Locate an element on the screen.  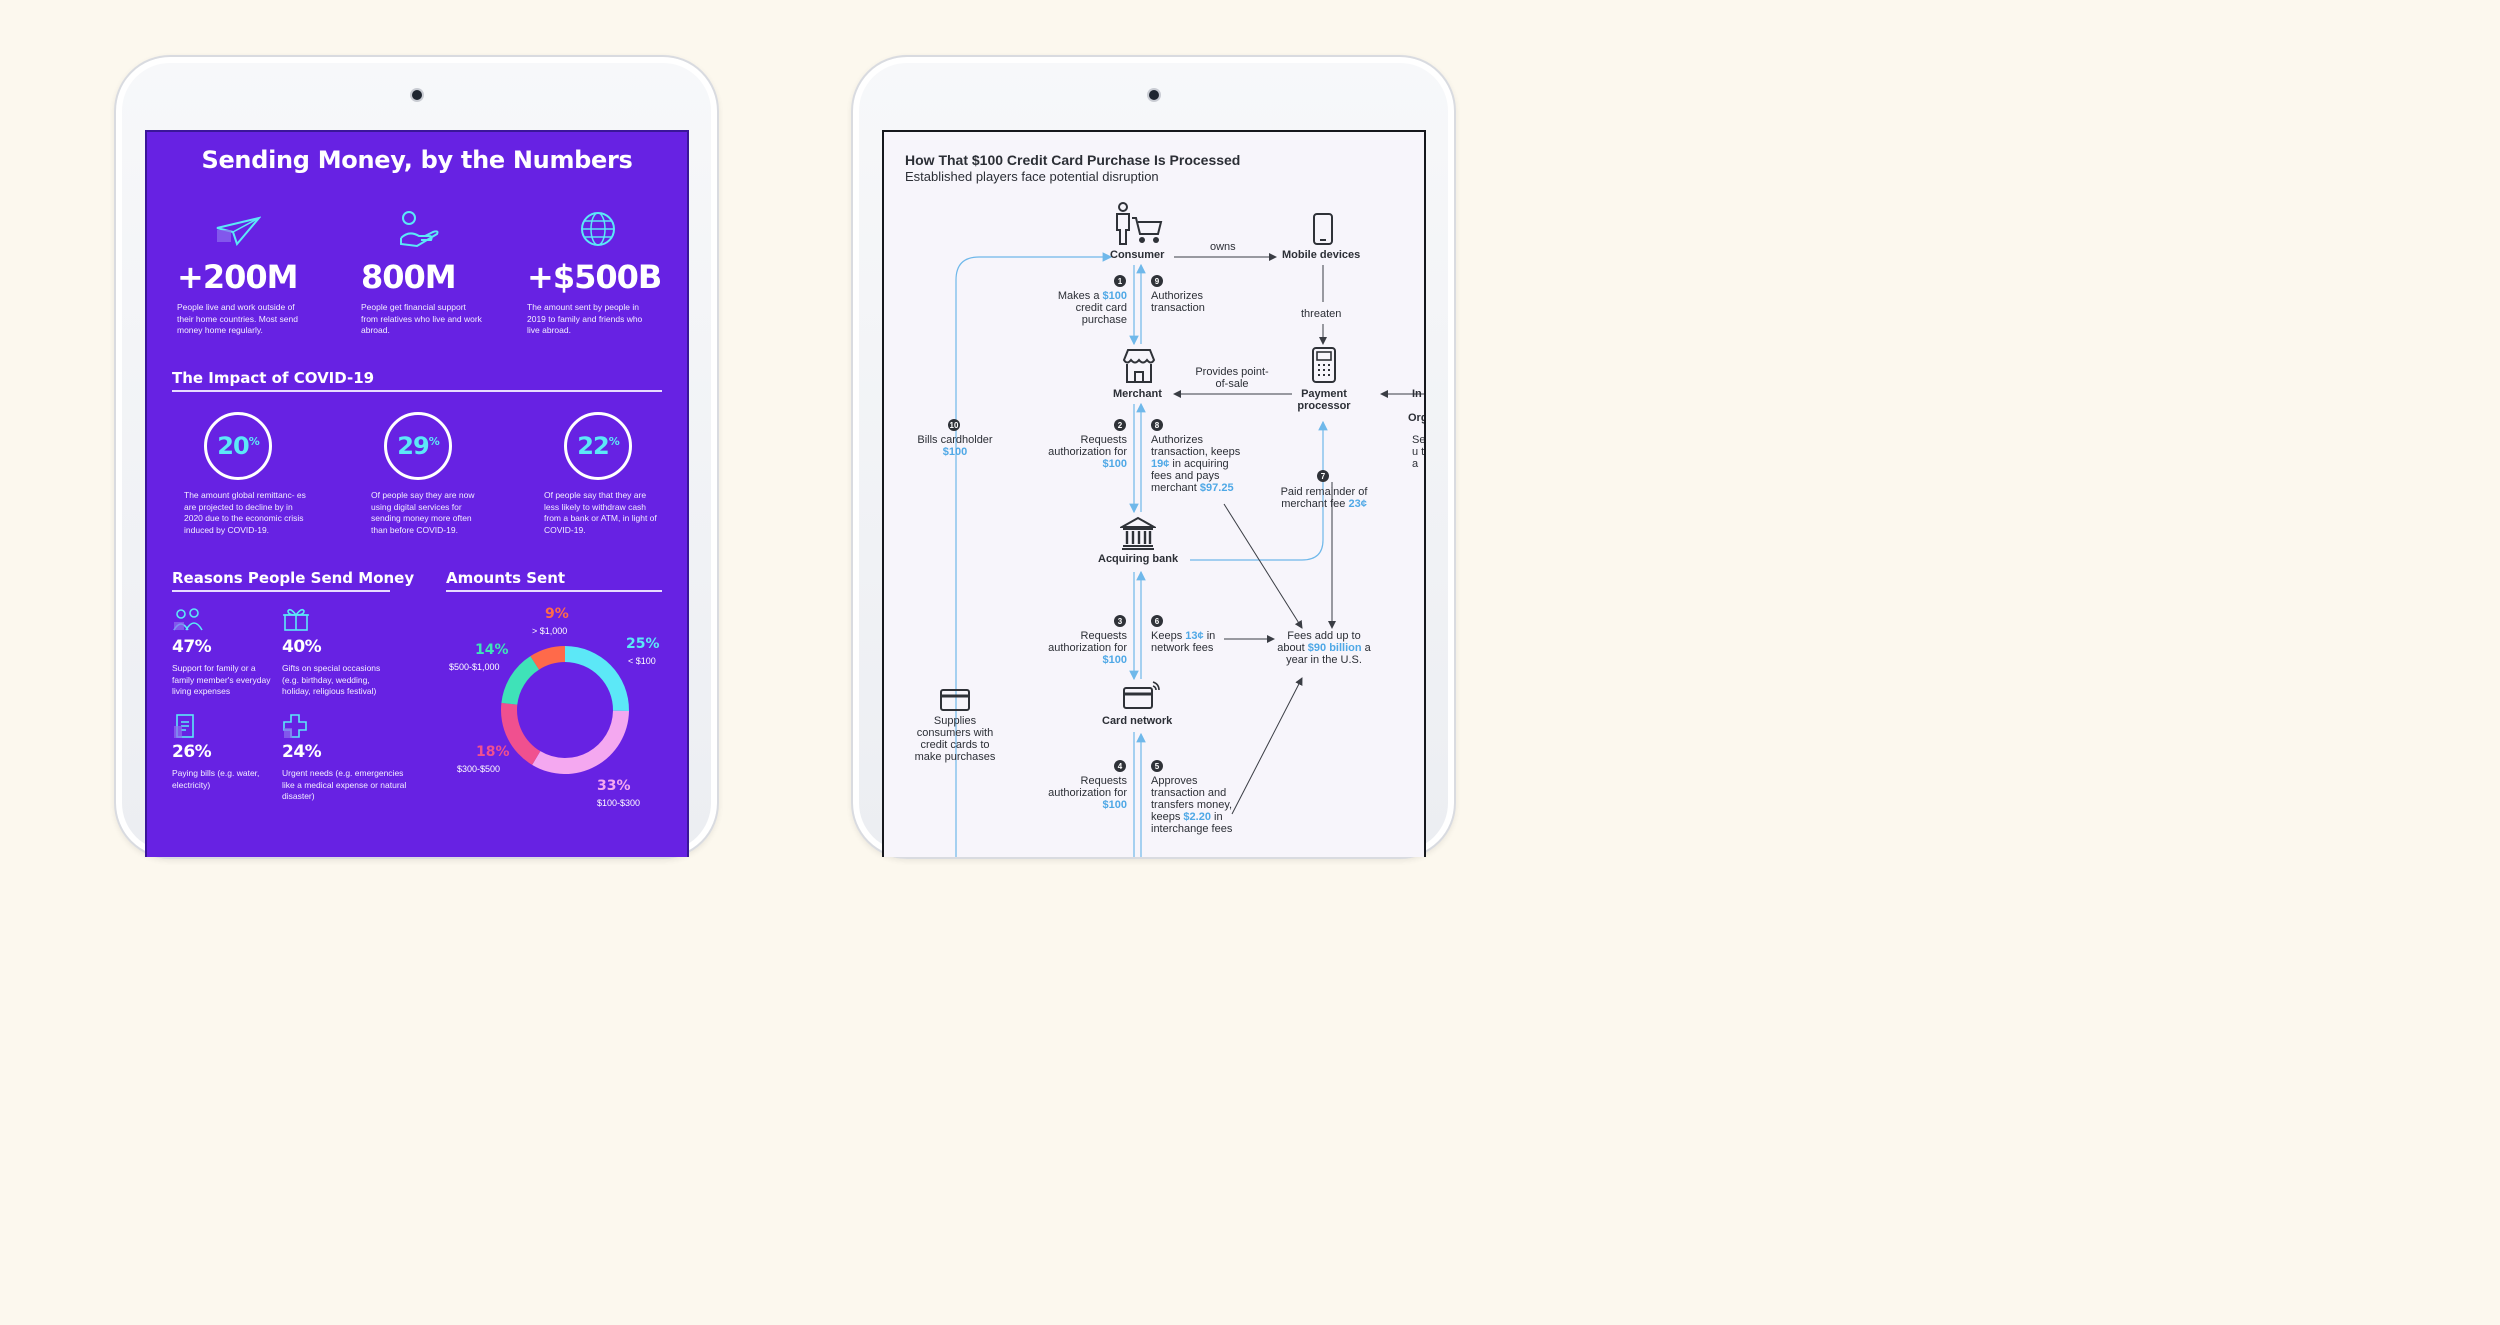
reason-description: Paying bills (e.g. water, electricity) is located at coordinates (216, 779).